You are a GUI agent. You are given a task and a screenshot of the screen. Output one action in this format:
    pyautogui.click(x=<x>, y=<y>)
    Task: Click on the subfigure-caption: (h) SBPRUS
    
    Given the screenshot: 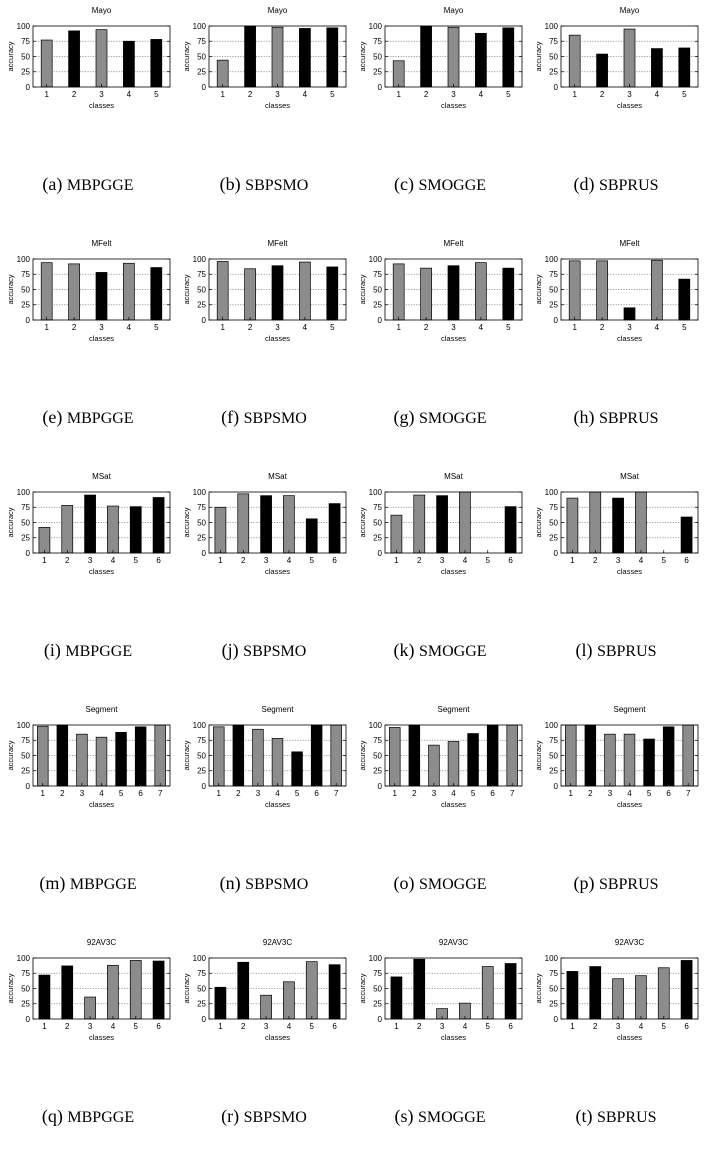 What is the action you would take?
    pyautogui.click(x=616, y=417)
    